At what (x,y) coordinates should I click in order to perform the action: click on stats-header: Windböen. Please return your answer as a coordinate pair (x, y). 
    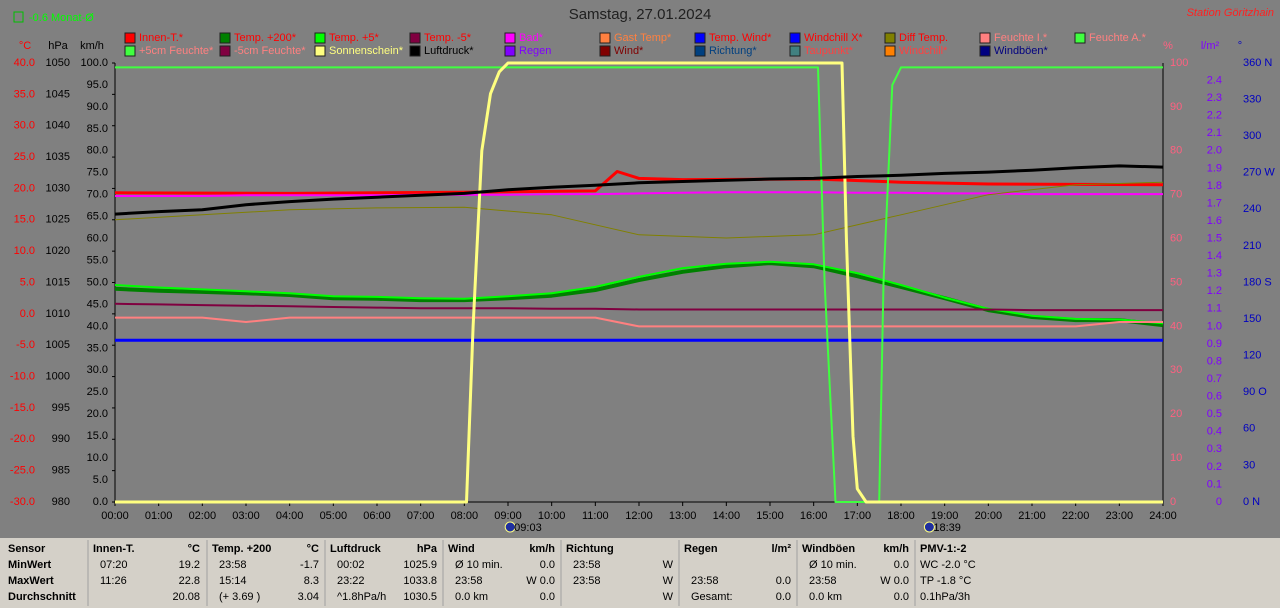
    Looking at the image, I should click on (828, 549).